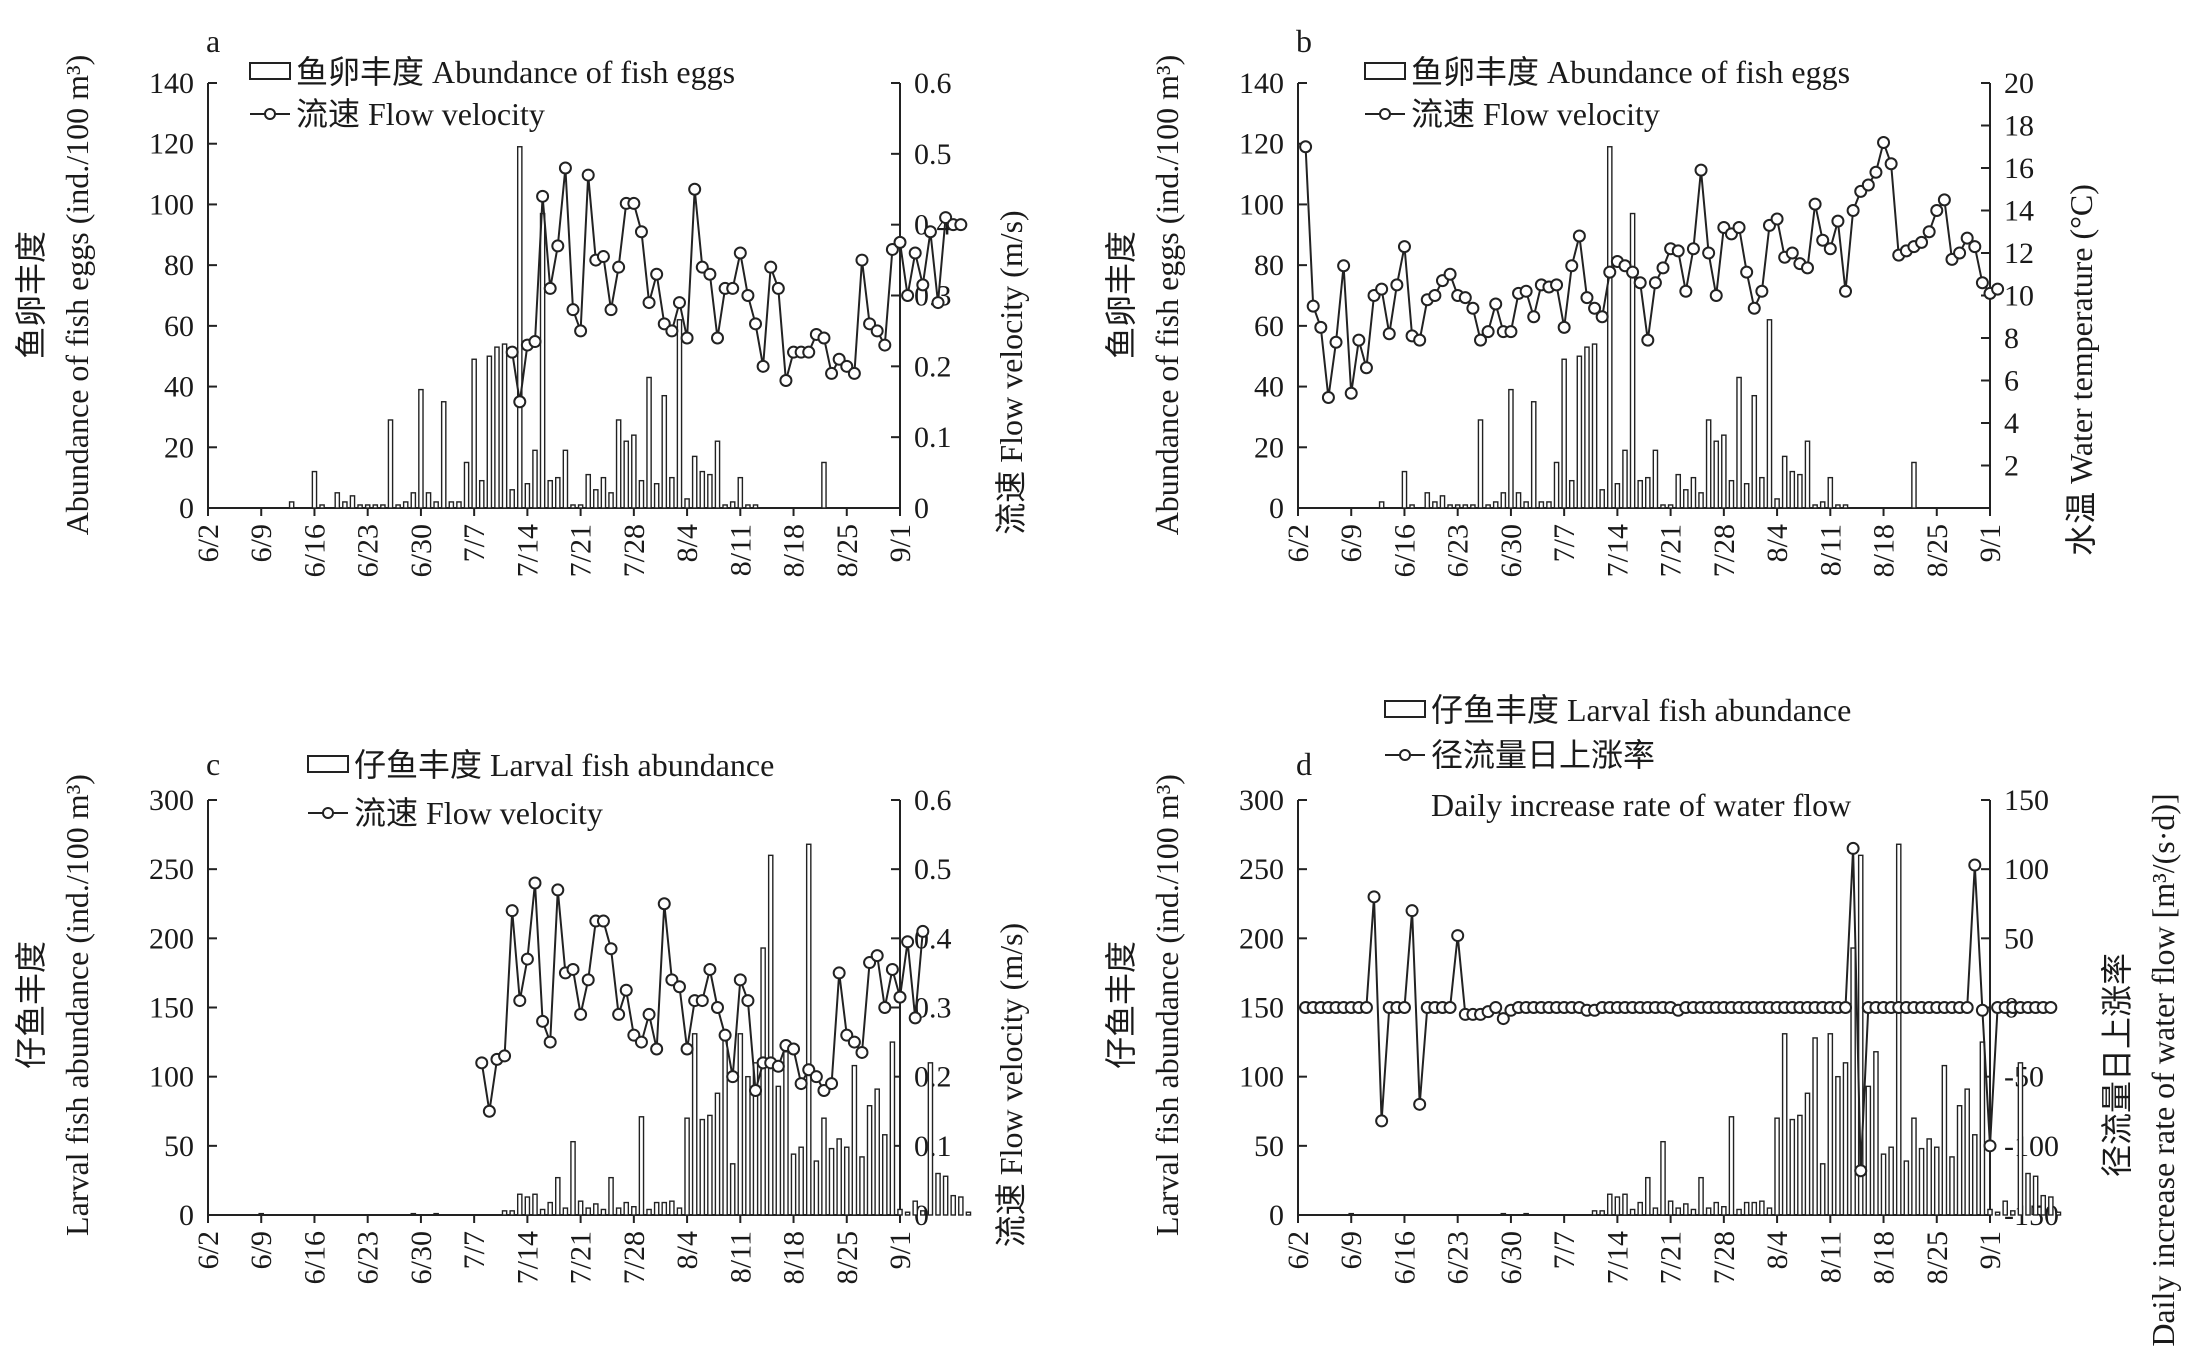 This screenshot has width=2205, height=1356. What do you see at coordinates (1511, 1257) in the screenshot?
I see `x-tick-label: 6/30` at bounding box center [1511, 1257].